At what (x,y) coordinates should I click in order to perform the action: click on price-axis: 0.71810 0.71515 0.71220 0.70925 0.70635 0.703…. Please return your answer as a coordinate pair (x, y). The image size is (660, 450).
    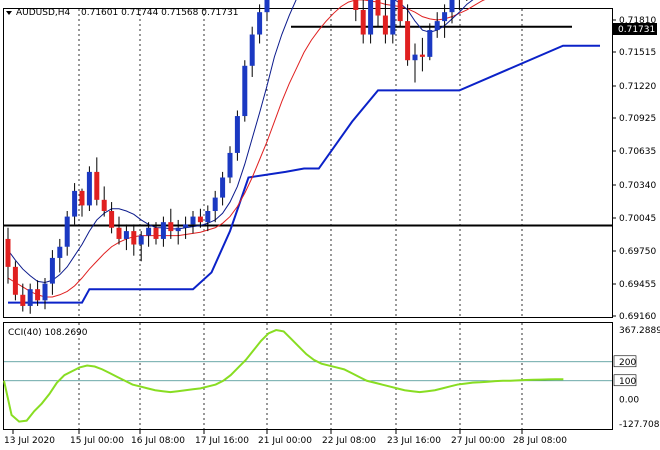
    Looking at the image, I should click on (634, 169).